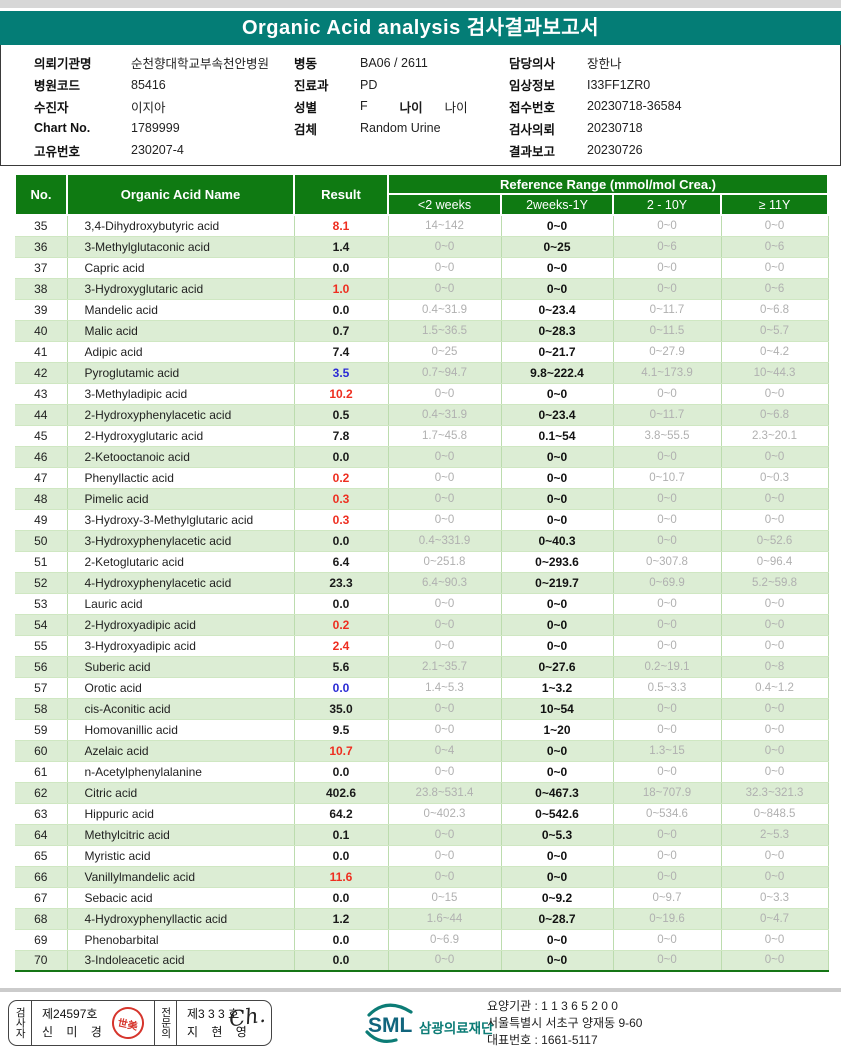 This screenshot has height=1059, width=841. I want to click on table-row: 66 Vanillylmandelic acid 11.6 0~0 0~0 0~0 0~0, so click(422, 877).